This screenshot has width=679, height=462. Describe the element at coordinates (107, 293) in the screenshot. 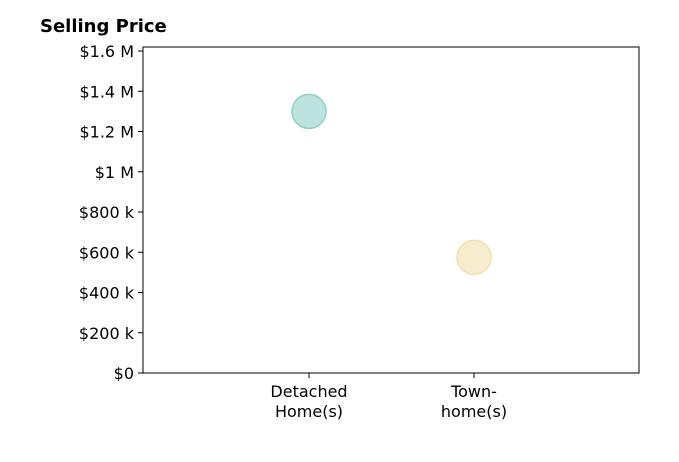

I see `y-tick-label: $400 k` at that location.